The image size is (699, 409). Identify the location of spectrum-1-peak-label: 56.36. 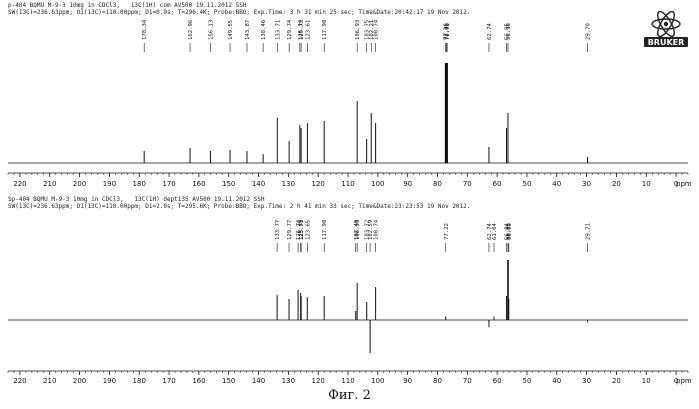
(509, 31).